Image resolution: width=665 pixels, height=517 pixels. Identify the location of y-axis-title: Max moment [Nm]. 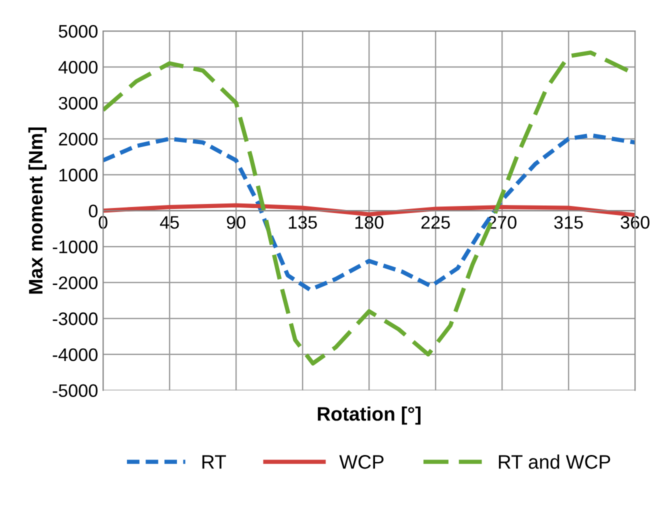
(37, 211).